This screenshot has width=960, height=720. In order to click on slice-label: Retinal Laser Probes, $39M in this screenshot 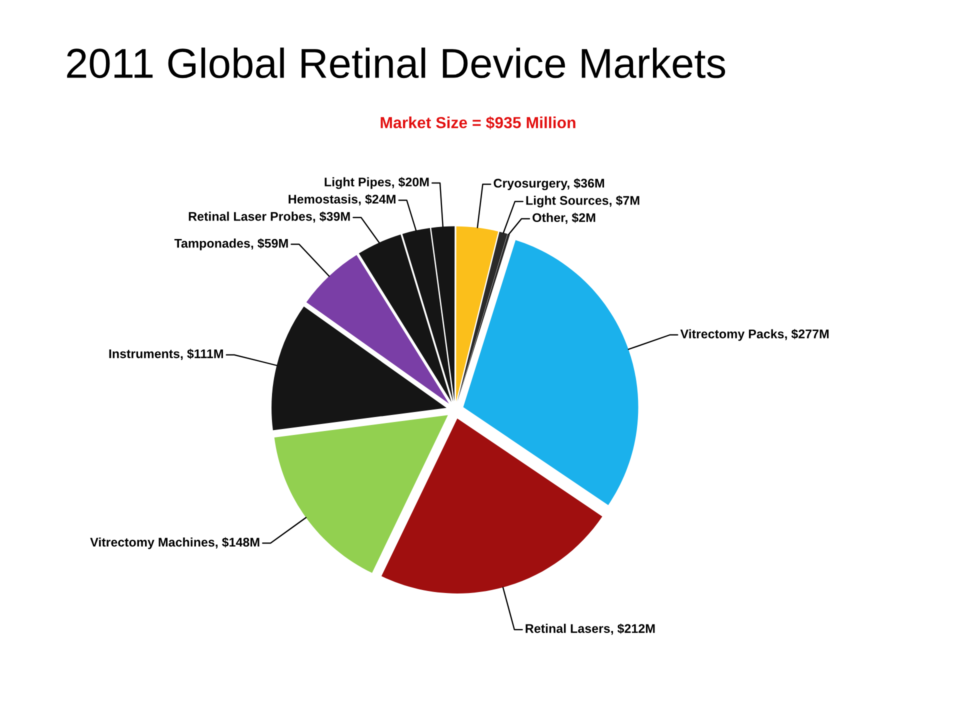, I will do `click(269, 217)`.